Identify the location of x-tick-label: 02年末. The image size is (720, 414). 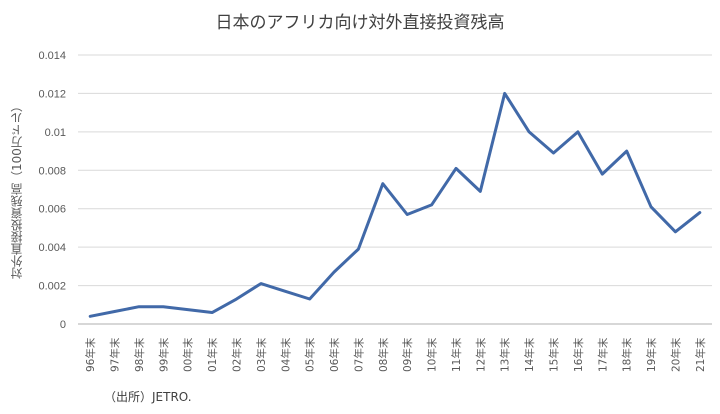
(237, 354).